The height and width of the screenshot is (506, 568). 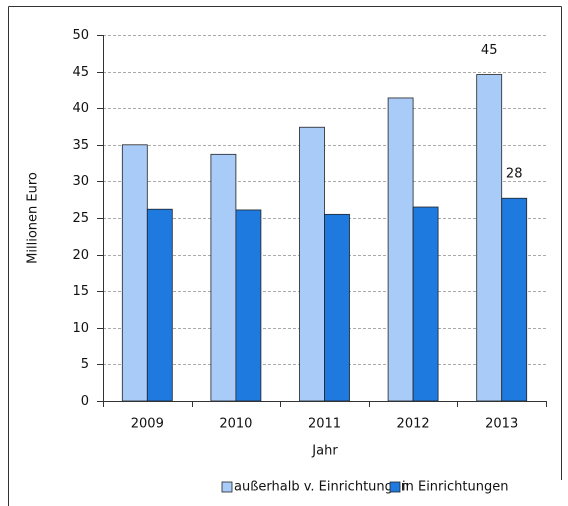 What do you see at coordinates (501, 424) in the screenshot?
I see `x-tick-label: 2013` at bounding box center [501, 424].